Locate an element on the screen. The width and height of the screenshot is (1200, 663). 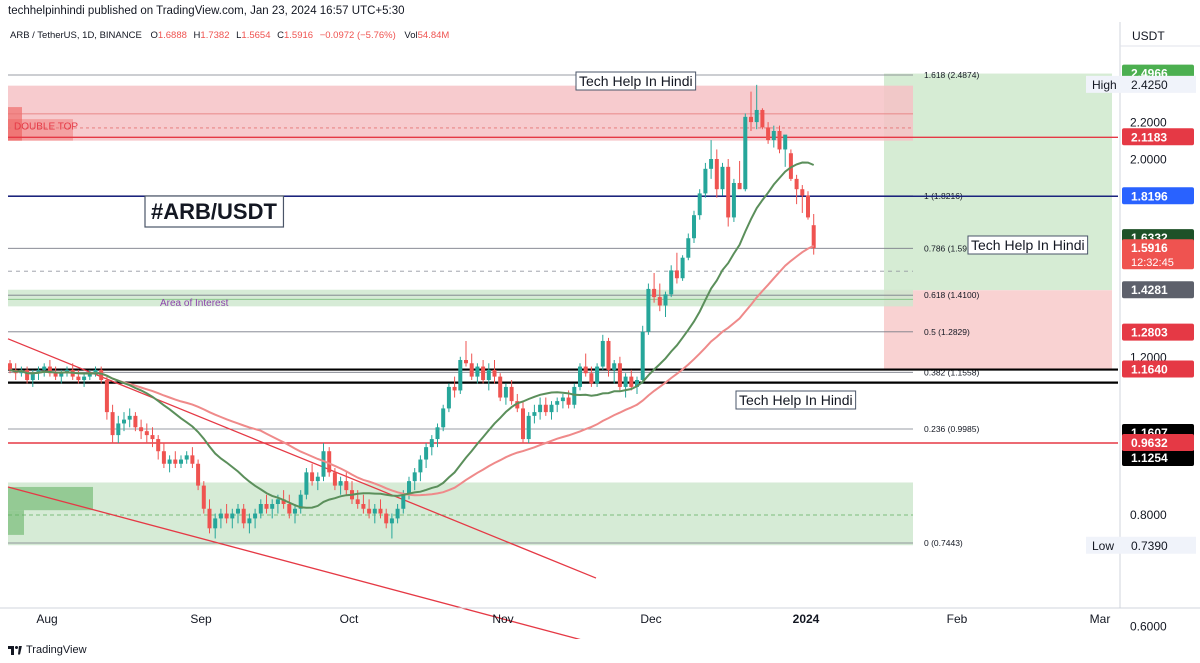
projection-target-zone is located at coordinates (998, 182).